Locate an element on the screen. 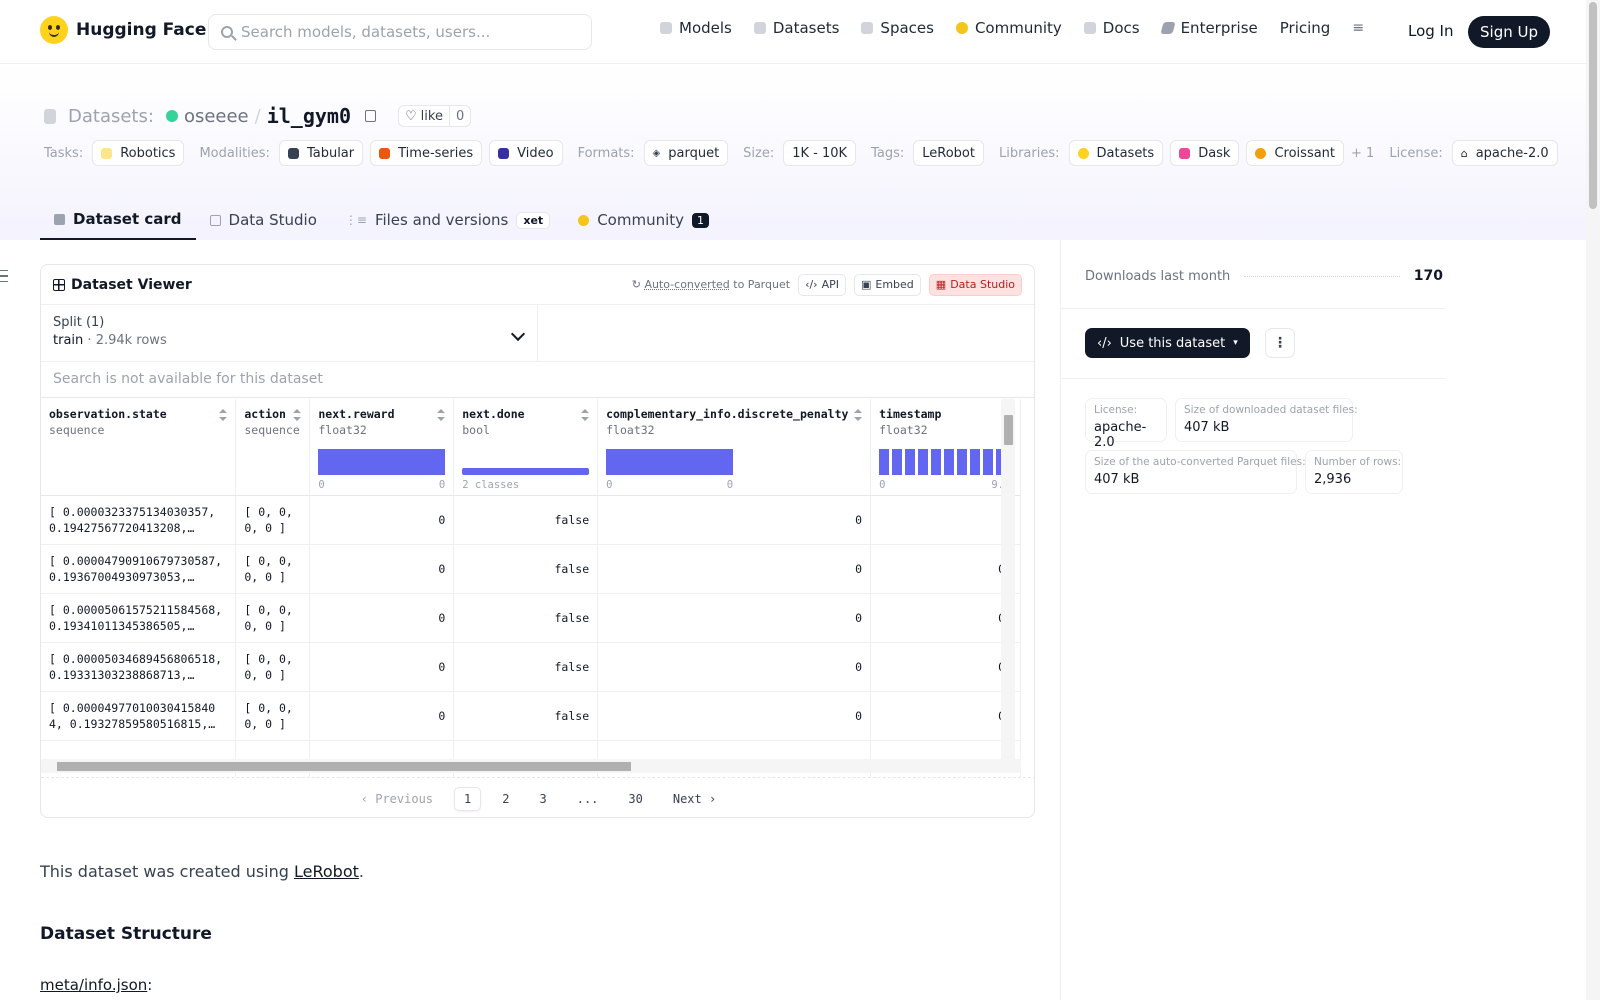 Image resolution: width=1600 pixels, height=1000 pixels. nav-community: Community is located at coordinates (1008, 28).